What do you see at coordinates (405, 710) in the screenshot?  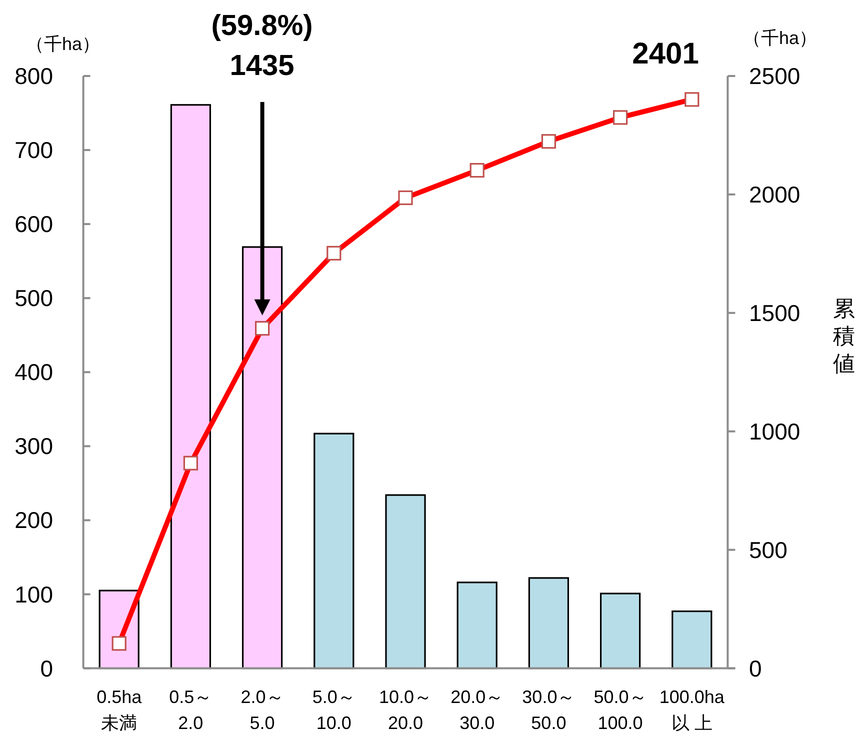 I see `x-tick-label: 10.0～ 20.0` at bounding box center [405, 710].